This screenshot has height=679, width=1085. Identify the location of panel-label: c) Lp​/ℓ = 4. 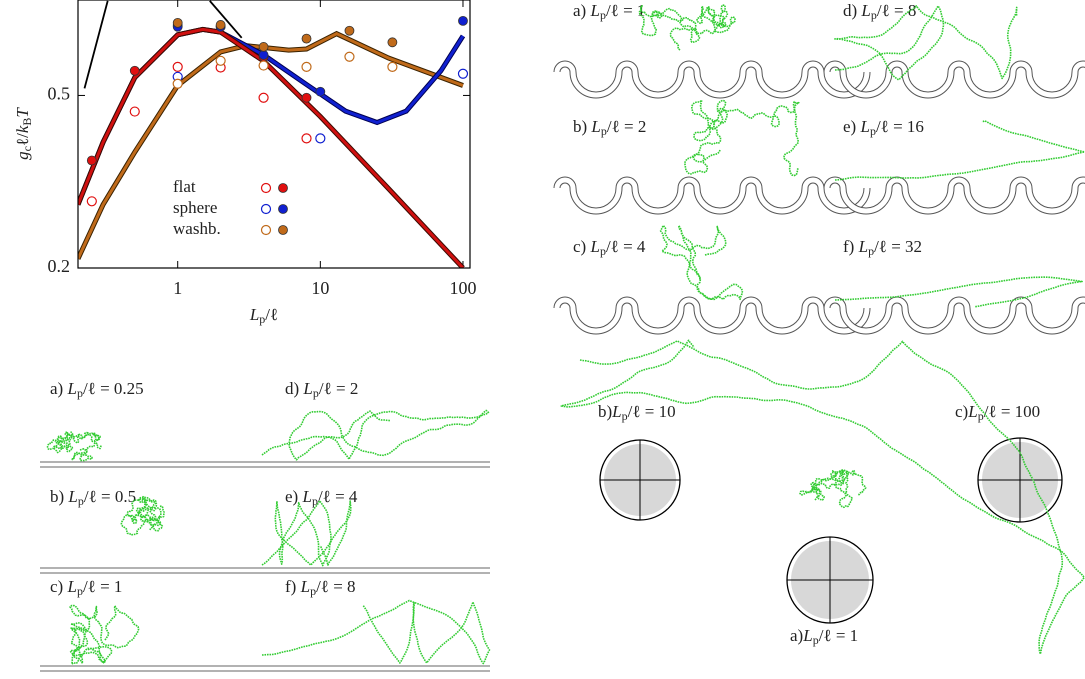
(609, 247).